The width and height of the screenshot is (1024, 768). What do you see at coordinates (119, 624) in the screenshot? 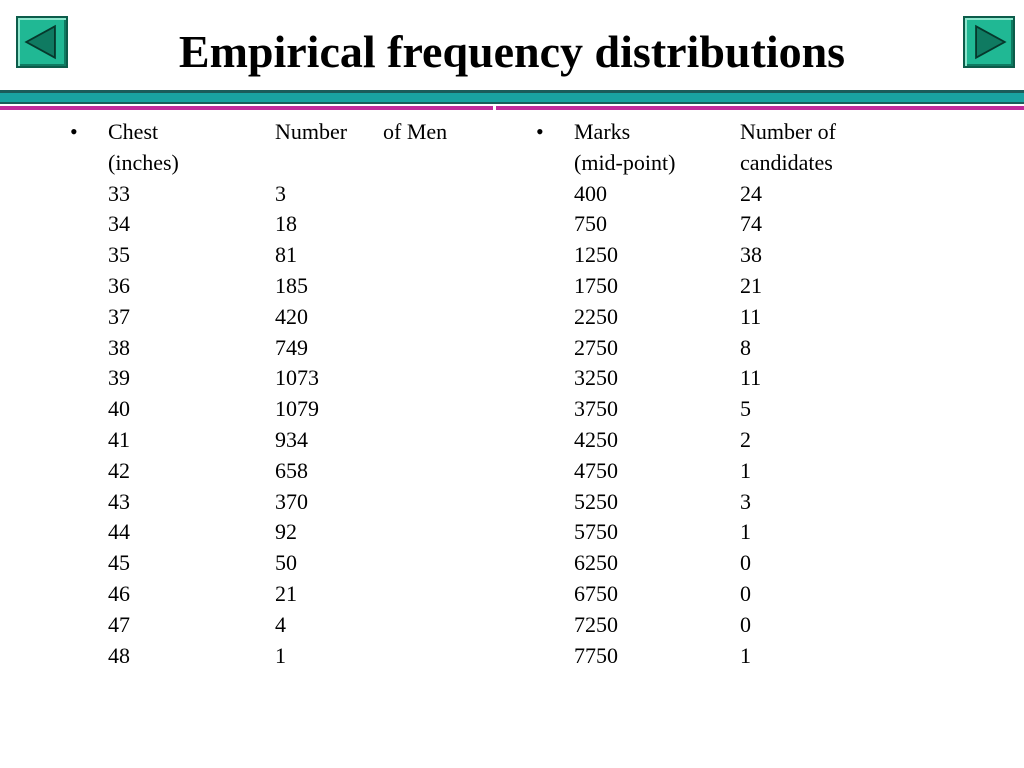
I see `chest-value: 47` at bounding box center [119, 624].